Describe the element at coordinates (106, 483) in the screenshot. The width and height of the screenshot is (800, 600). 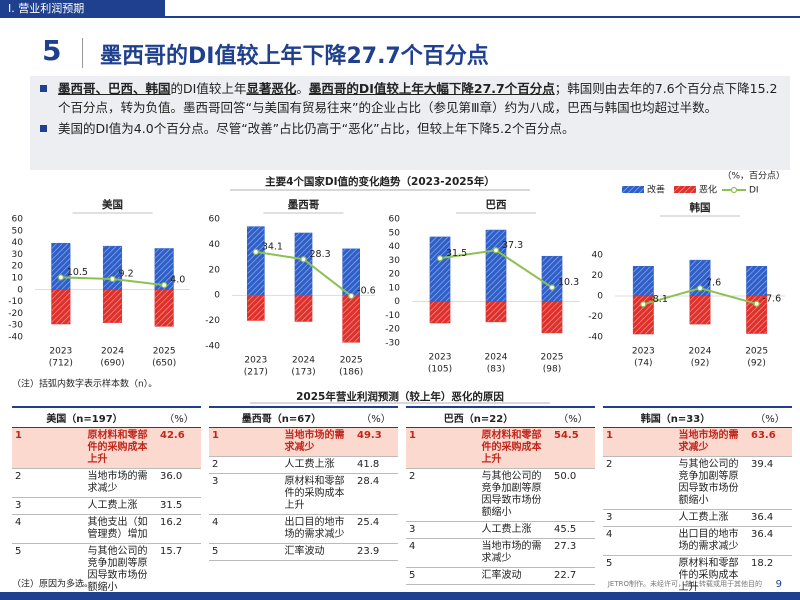
I see `table-row: 2 当地市场的需求减少 36.0` at that location.